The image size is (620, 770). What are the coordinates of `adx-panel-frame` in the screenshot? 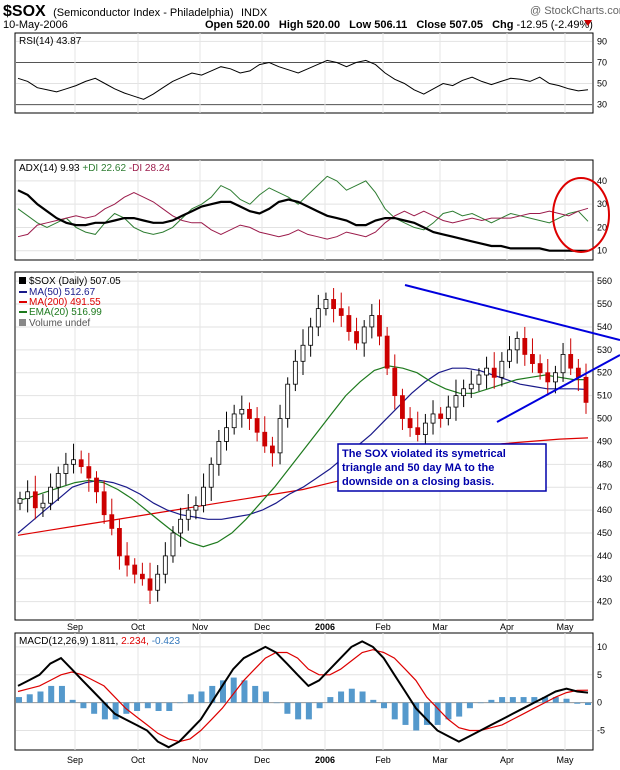 It's located at (304, 210).